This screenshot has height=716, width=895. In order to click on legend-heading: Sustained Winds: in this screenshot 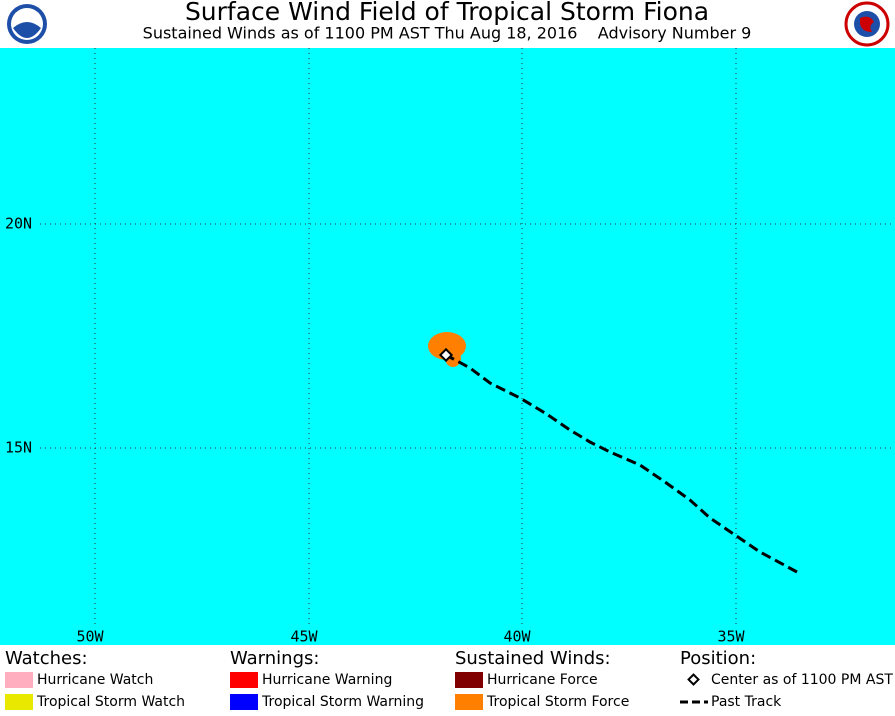, I will do `click(533, 658)`.